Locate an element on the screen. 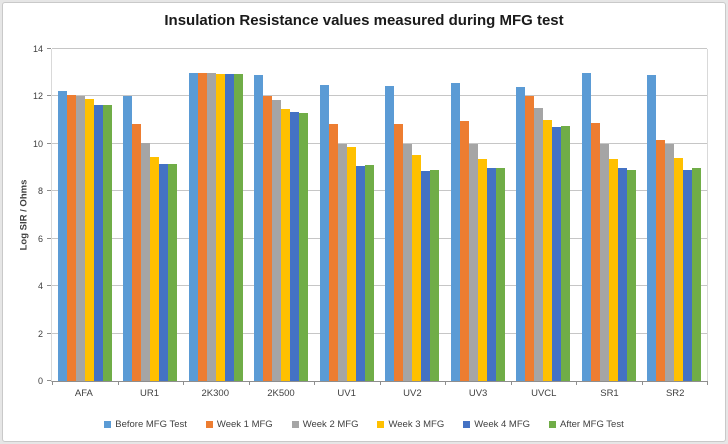 Image resolution: width=728 pixels, height=444 pixels. x-axis-category-label: UR1 is located at coordinates (150, 393).